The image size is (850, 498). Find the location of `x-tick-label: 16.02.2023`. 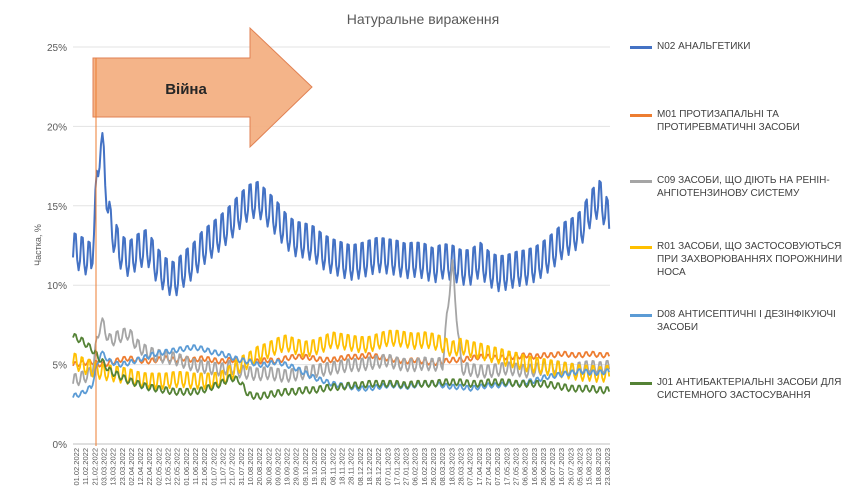

x-tick-label: 16.02.2023 is located at coordinates (424, 467).